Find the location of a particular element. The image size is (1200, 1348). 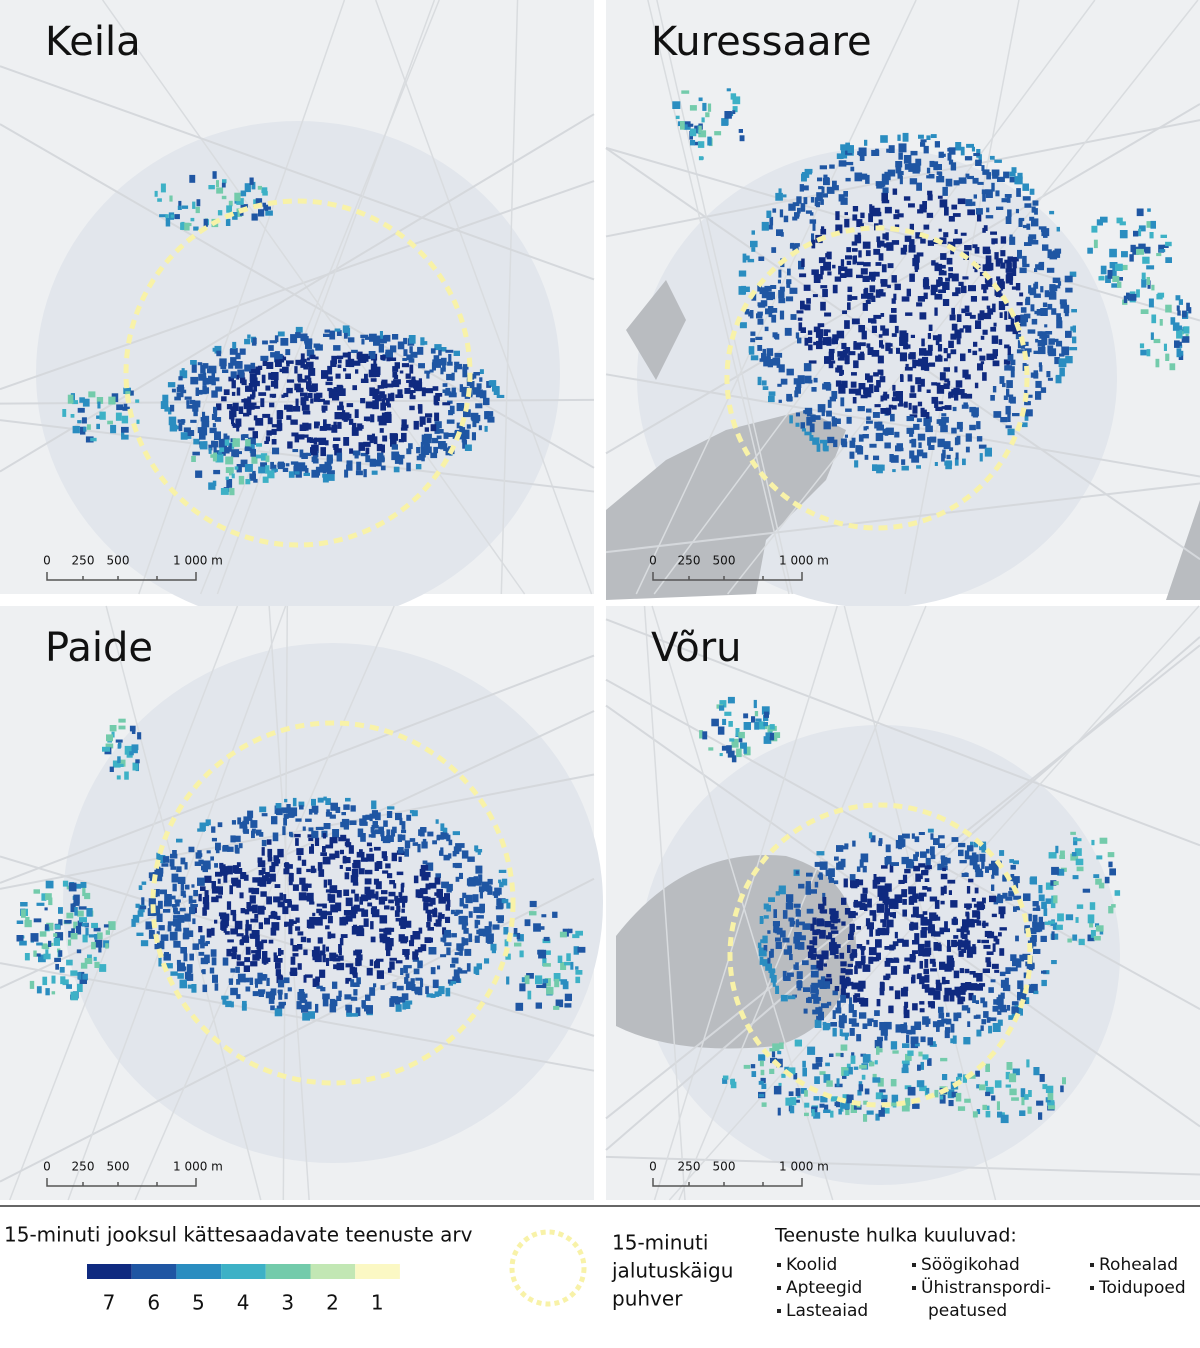

scale-label: 500 is located at coordinates (118, 1167).